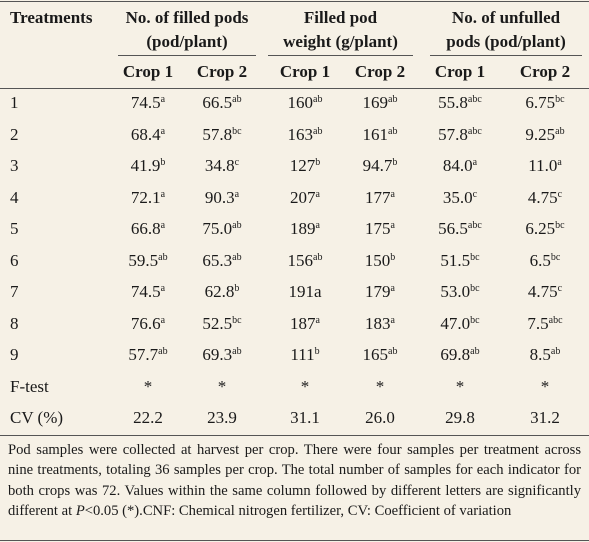 This screenshot has width=589, height=542. Describe the element at coordinates (14, 197) in the screenshot. I see `row-label: 4` at that location.